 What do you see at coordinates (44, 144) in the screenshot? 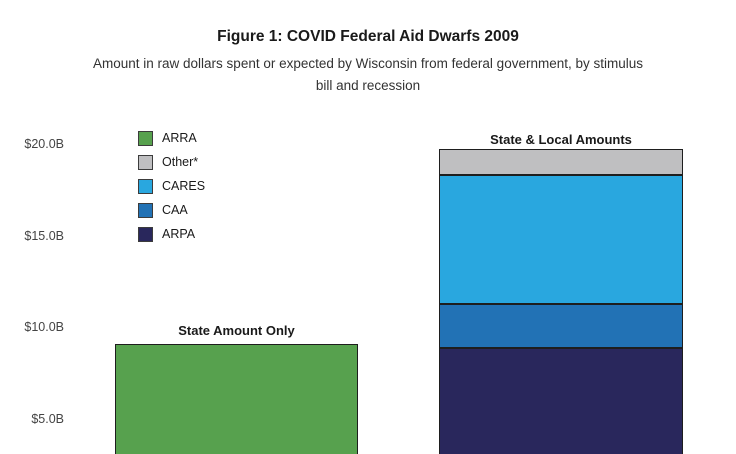
I see `y-axis-tick-label: $20.0B` at bounding box center [44, 144].